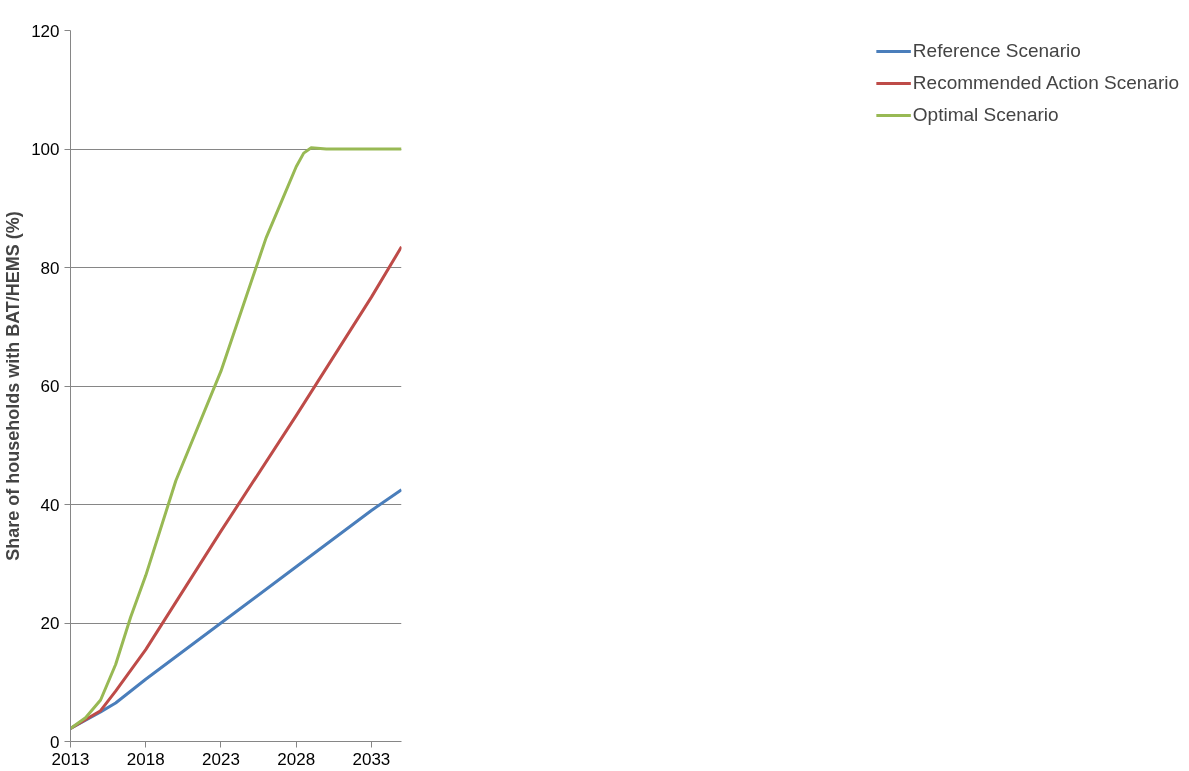  Describe the element at coordinates (50, 623) in the screenshot. I see `y-tick-label: 20` at that location.